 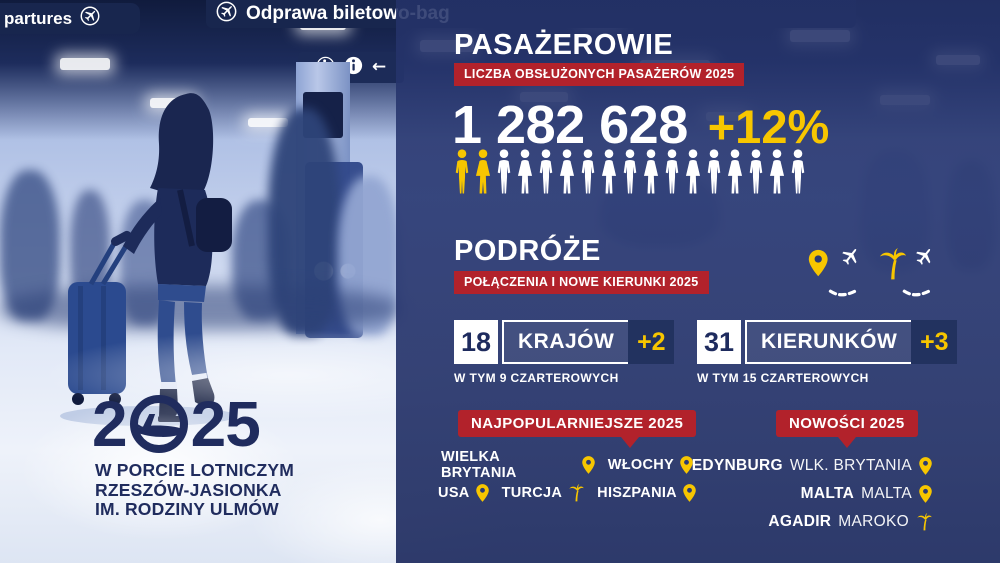 I want to click on passenger-count: 1 282 628, so click(x=570, y=125).